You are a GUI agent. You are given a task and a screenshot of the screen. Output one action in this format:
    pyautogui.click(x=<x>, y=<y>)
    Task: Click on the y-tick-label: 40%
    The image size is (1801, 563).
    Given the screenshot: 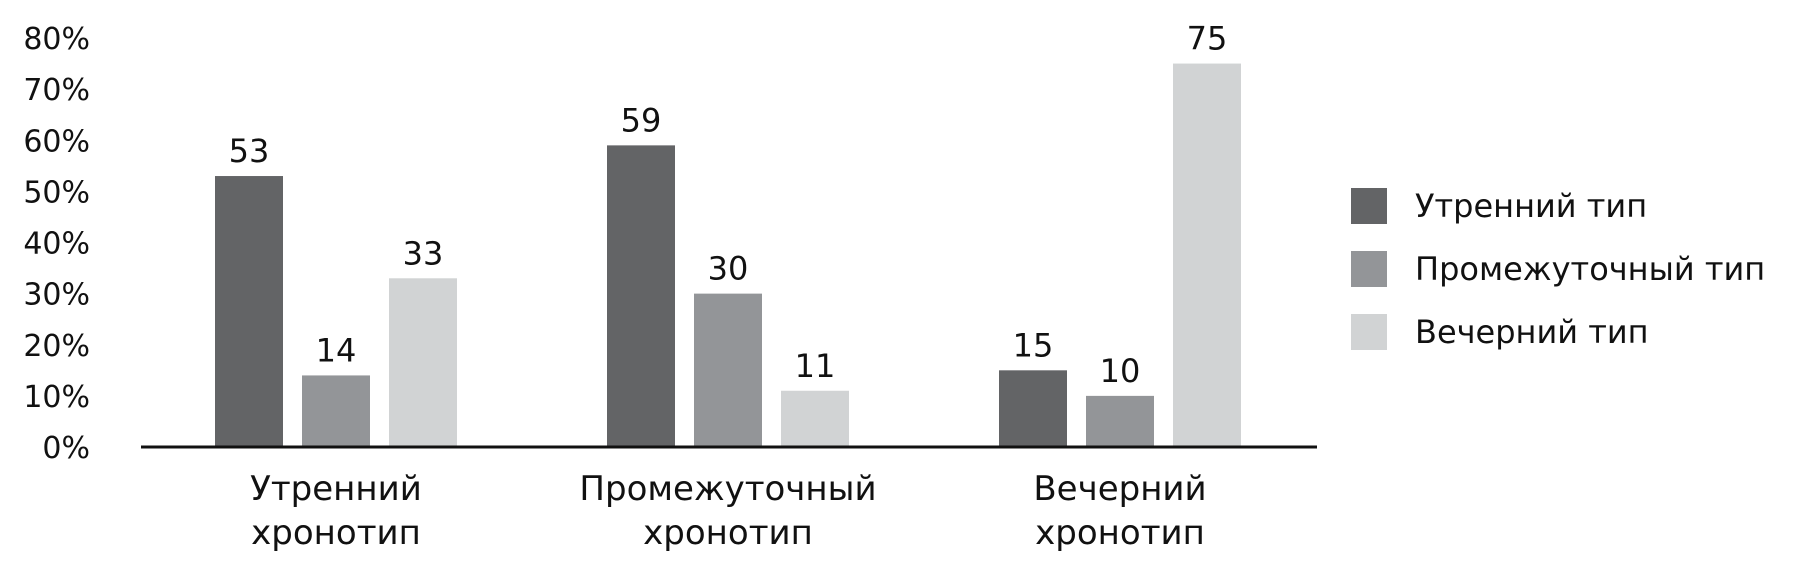 What is the action you would take?
    pyautogui.click(x=56, y=244)
    